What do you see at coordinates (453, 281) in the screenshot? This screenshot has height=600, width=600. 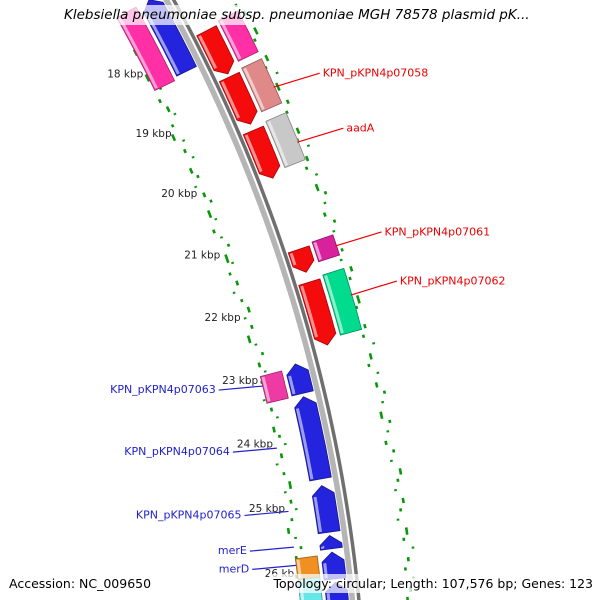 I see `gene-label: KPN_pKPN4p07062` at bounding box center [453, 281].